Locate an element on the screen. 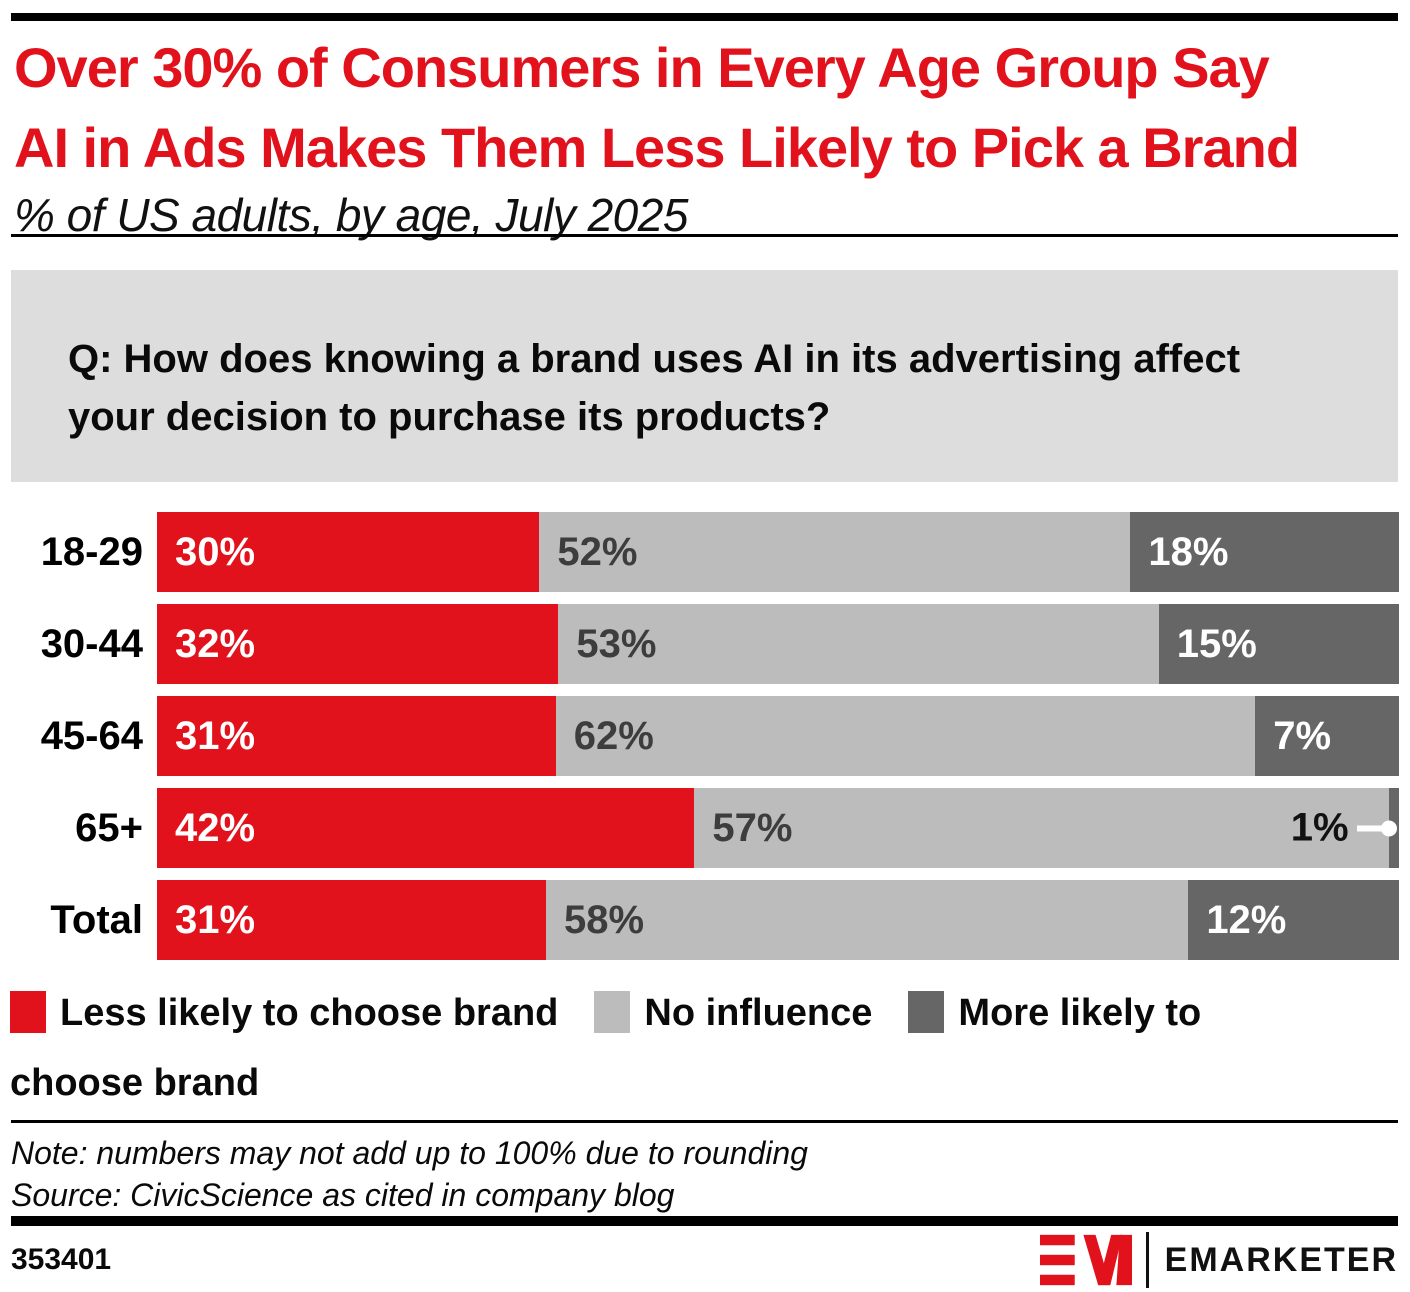 The image size is (1410, 1292). segment-more-likely: 12% is located at coordinates (1293, 920).